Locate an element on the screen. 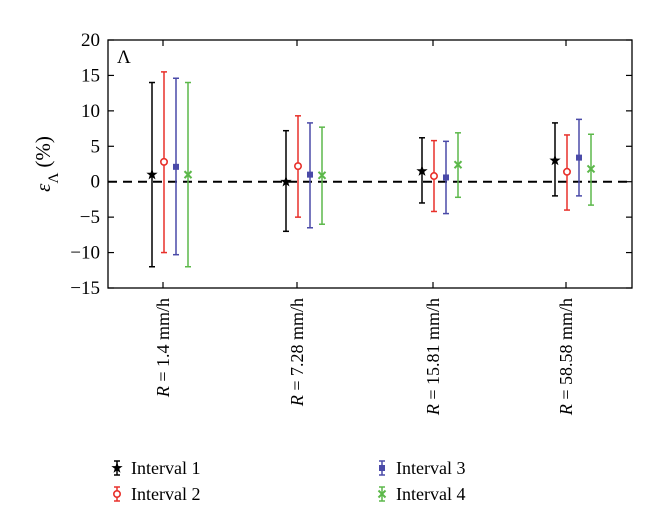  legend-item: Interval 2 is located at coordinates (156, 494).